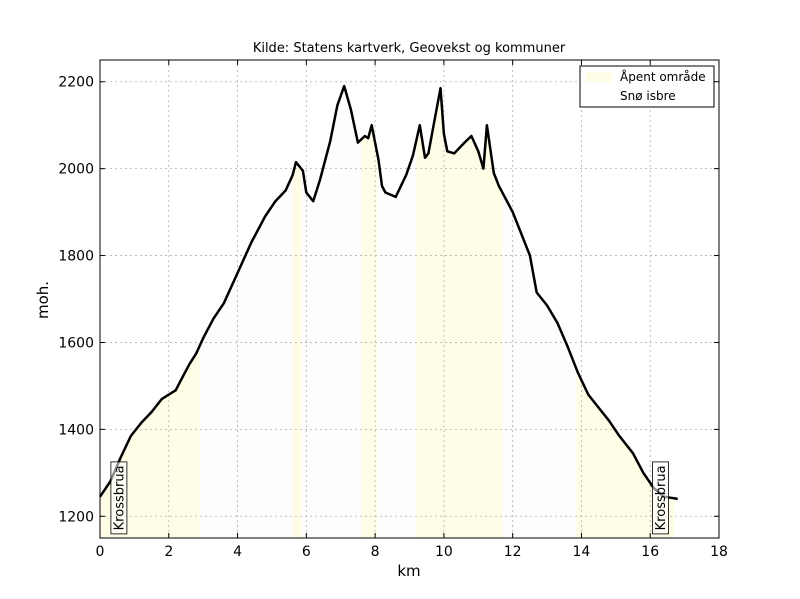  What do you see at coordinates (168, 552) in the screenshot?
I see `x-tick-label: 2` at bounding box center [168, 552].